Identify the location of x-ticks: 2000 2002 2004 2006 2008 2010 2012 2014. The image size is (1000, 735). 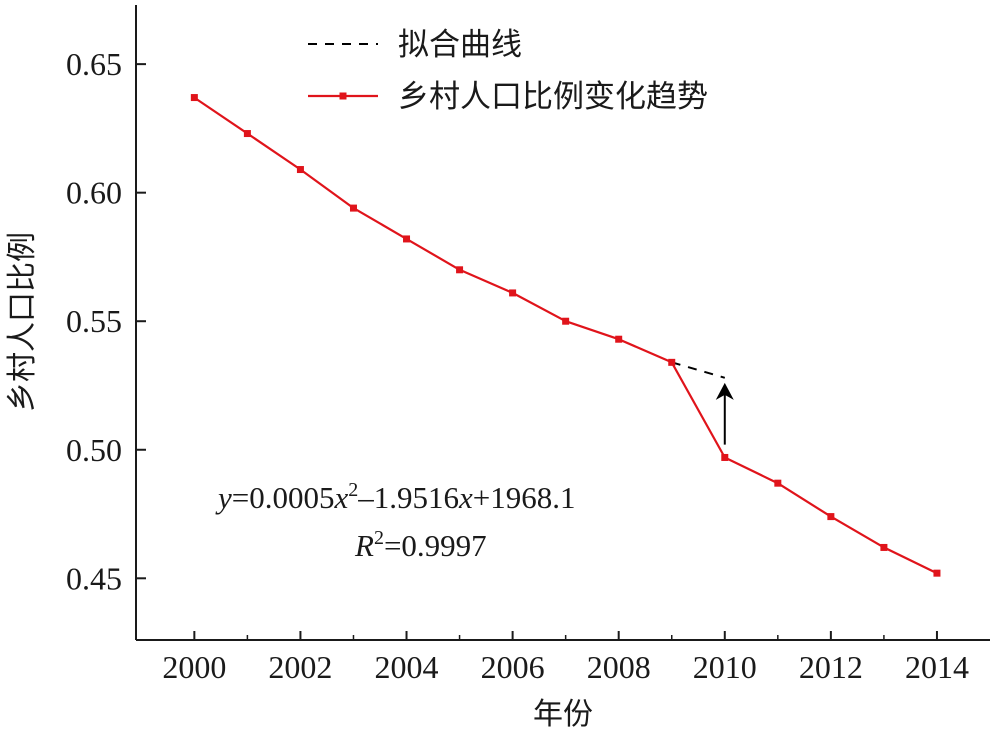
(565, 658).